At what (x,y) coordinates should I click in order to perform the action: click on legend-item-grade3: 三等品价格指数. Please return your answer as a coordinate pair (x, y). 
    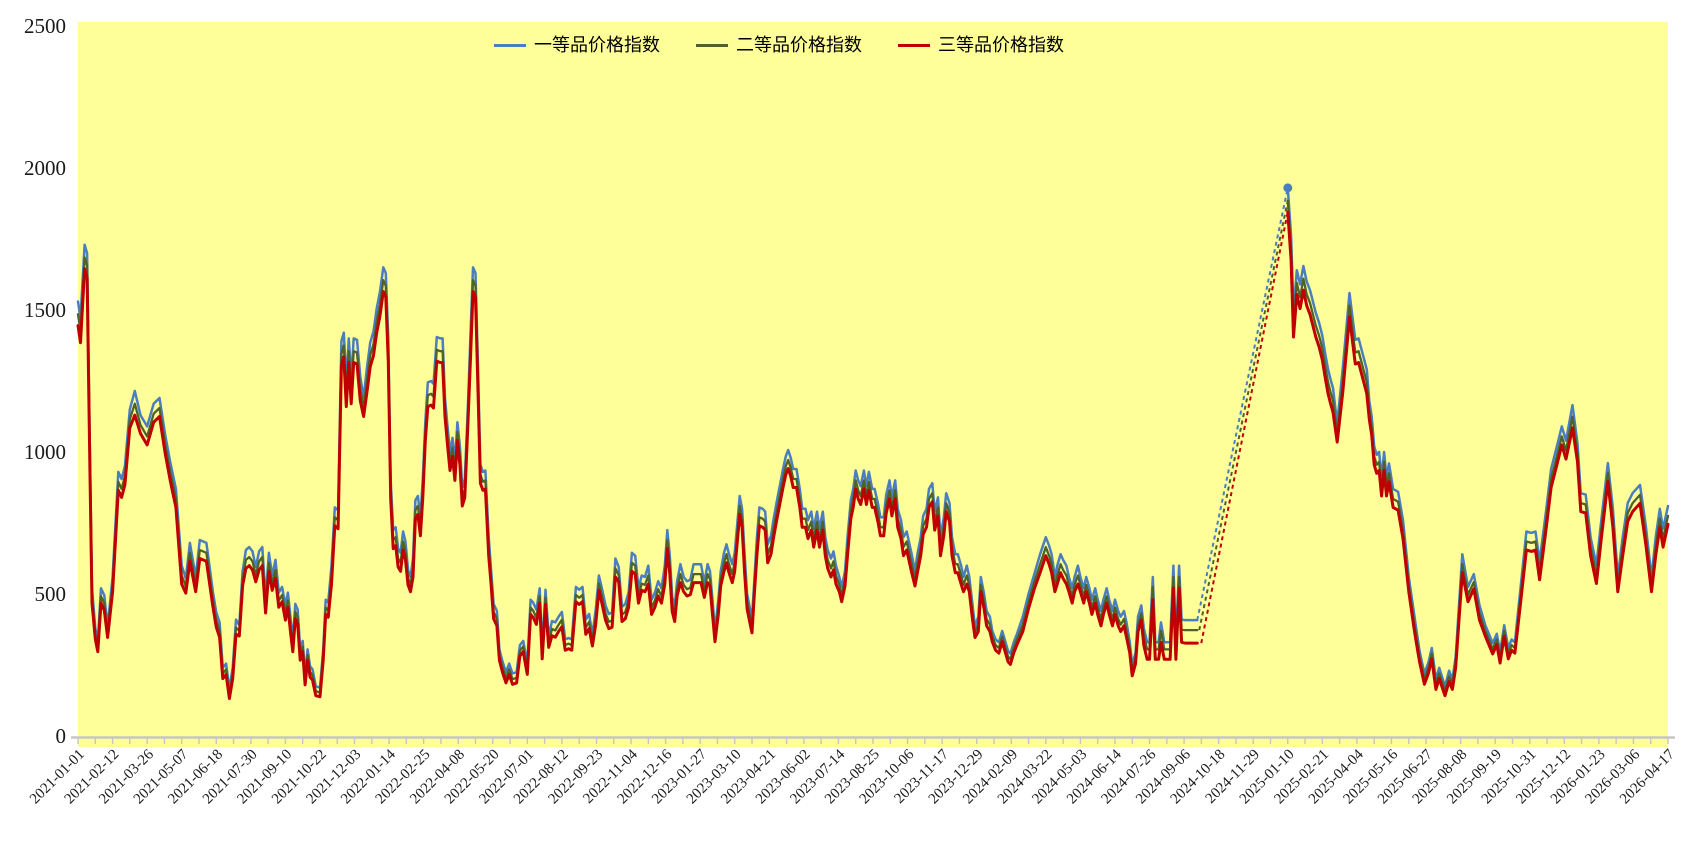
    Looking at the image, I should click on (981, 45).